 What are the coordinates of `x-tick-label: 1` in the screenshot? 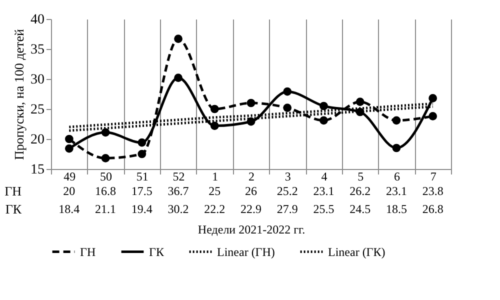 It's located at (215, 177).